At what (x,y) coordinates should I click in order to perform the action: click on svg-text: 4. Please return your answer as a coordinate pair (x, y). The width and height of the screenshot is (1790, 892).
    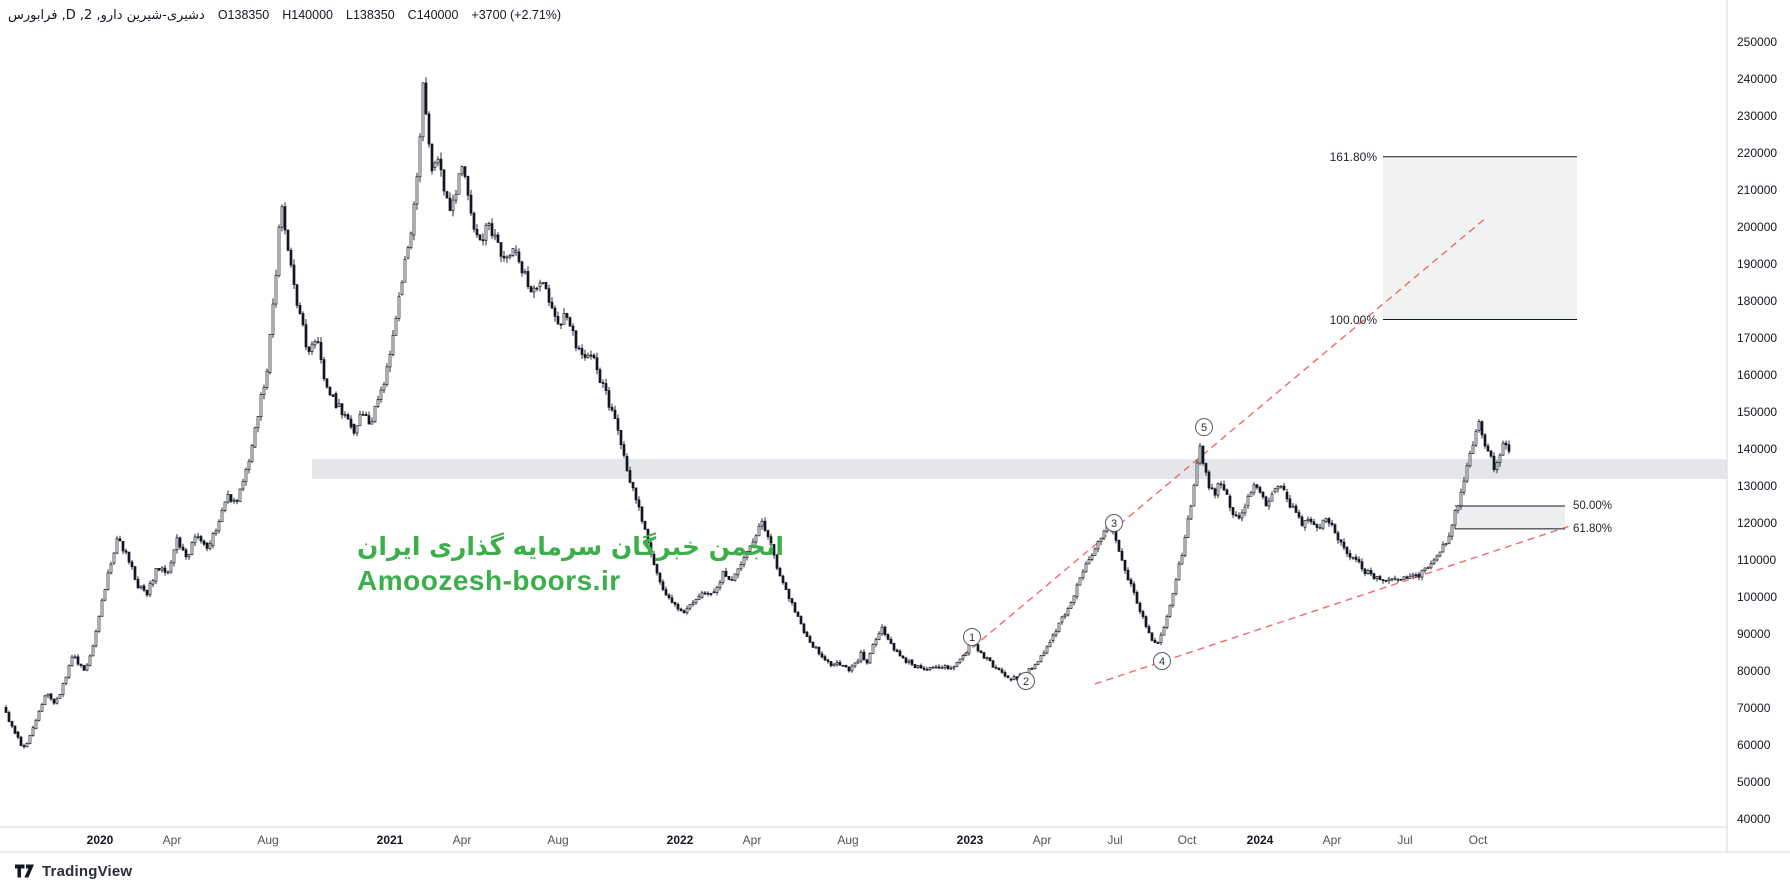
    Looking at the image, I should click on (1162, 662).